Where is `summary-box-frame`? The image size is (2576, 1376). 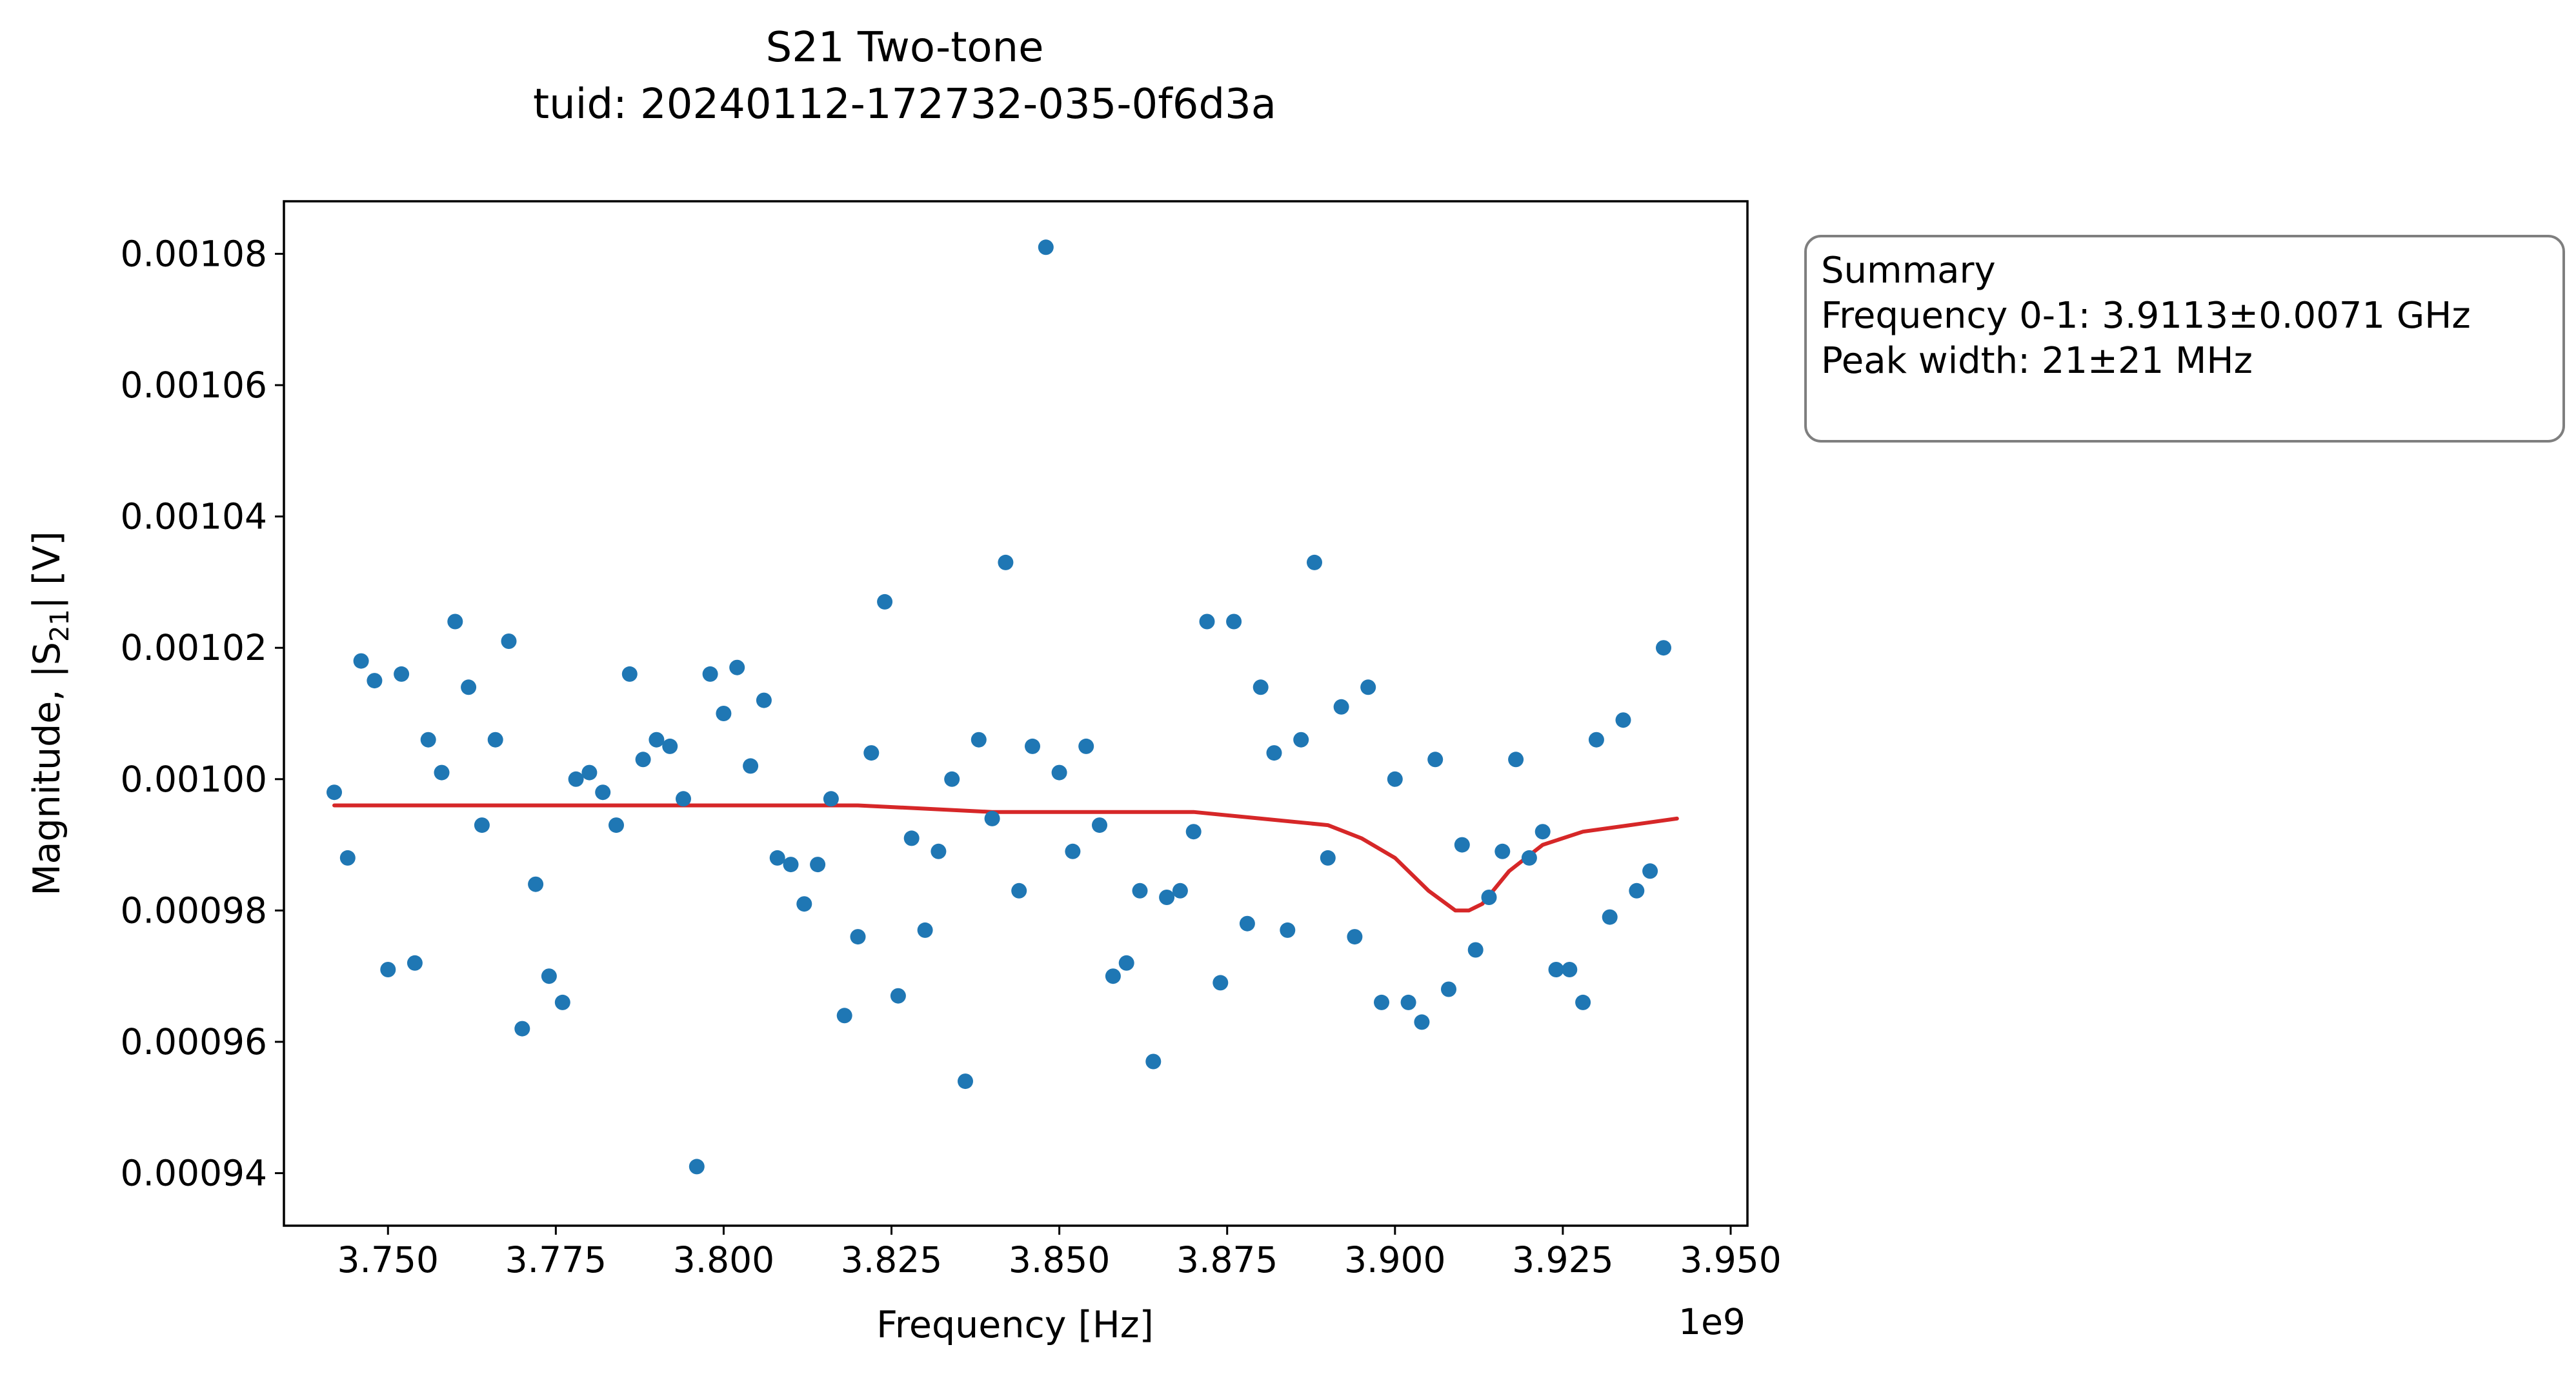
summary-box-frame is located at coordinates (2184, 339).